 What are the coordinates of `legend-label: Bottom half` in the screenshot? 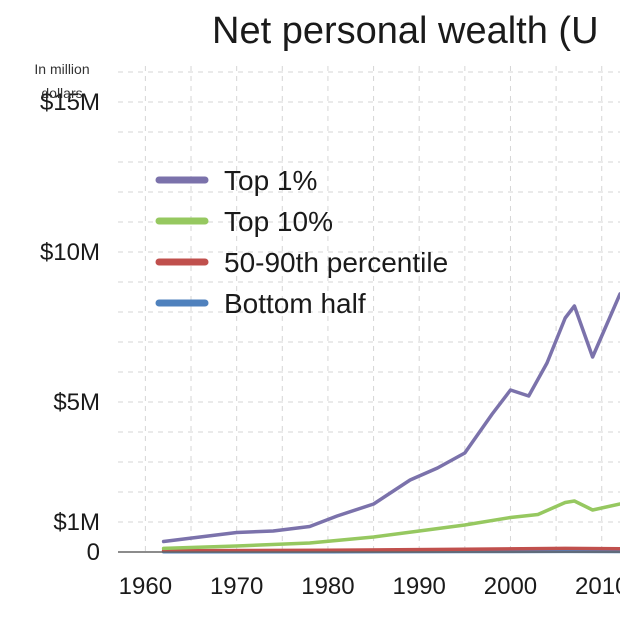 It's located at (295, 303).